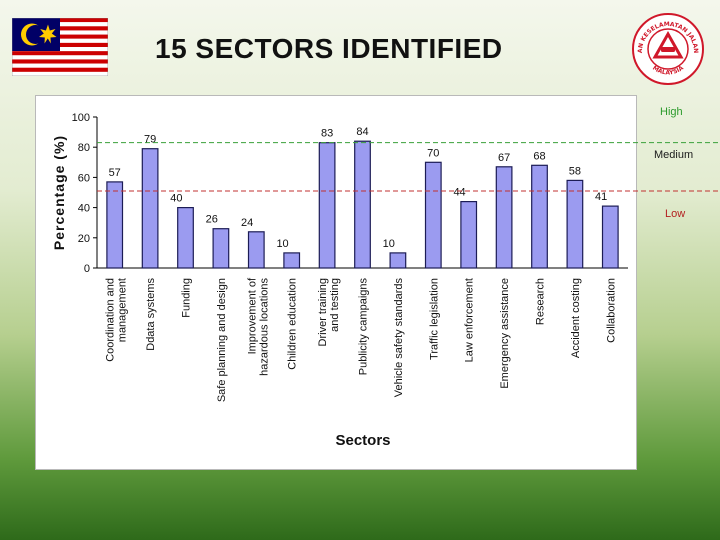  What do you see at coordinates (364, 327) in the screenshot?
I see `x-tick-label: Publicity campaigns` at bounding box center [364, 327].